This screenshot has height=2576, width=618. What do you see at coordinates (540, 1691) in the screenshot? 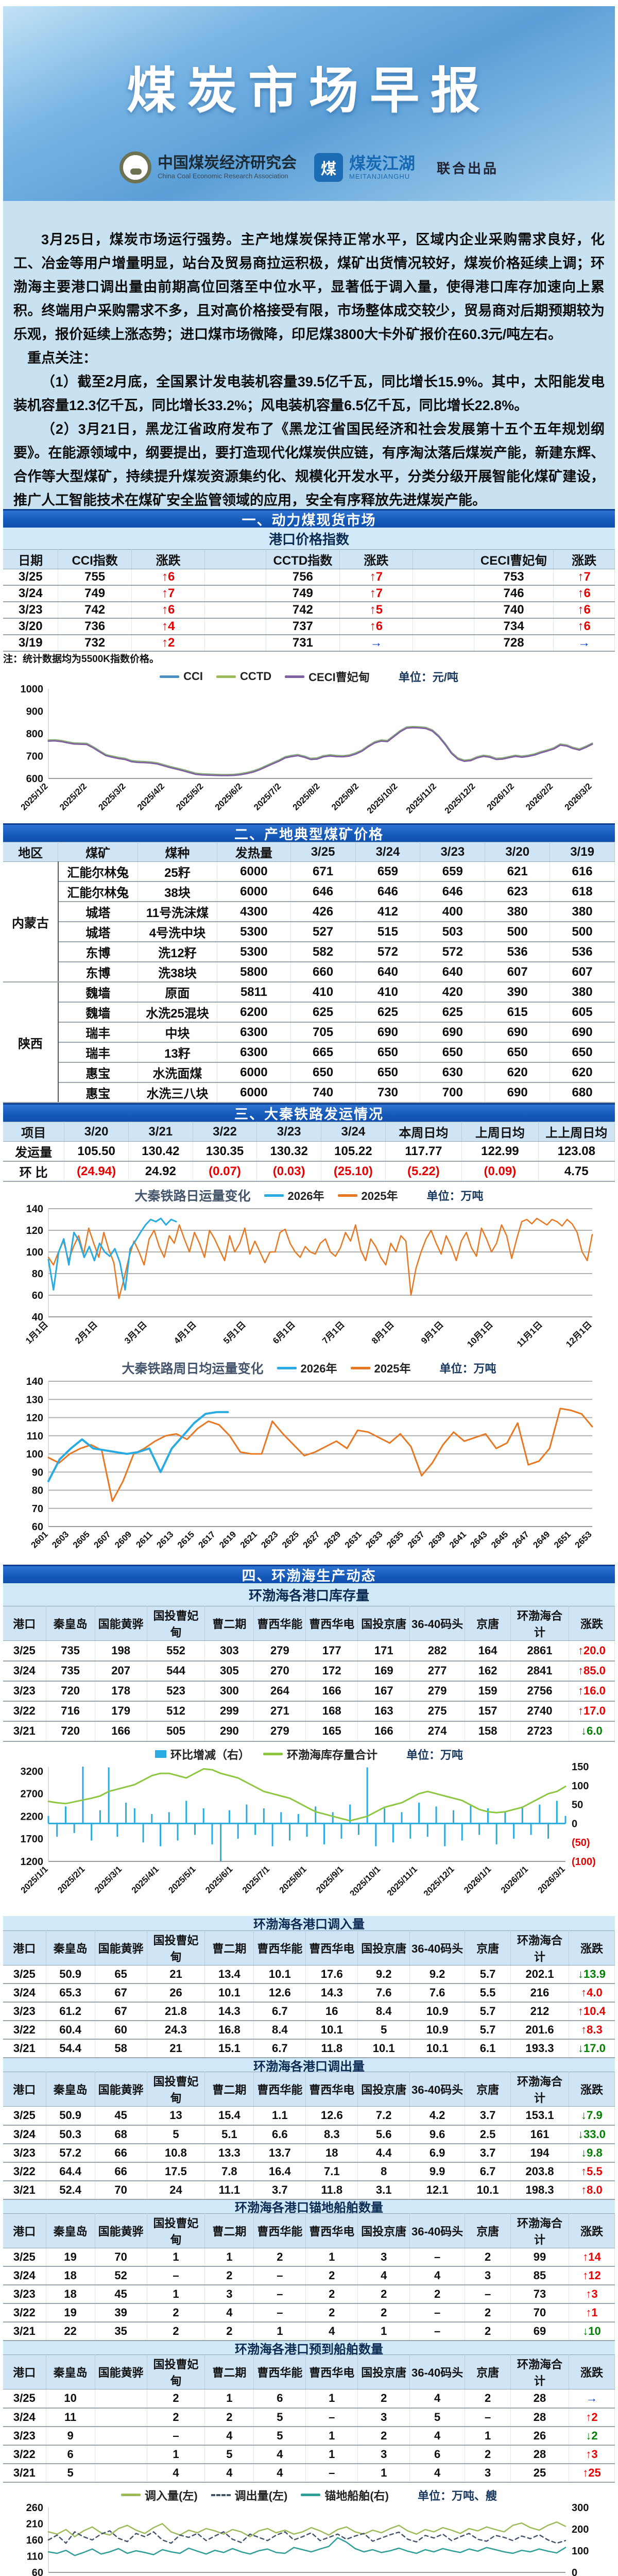
I see `table-cell: 2756` at bounding box center [540, 1691].